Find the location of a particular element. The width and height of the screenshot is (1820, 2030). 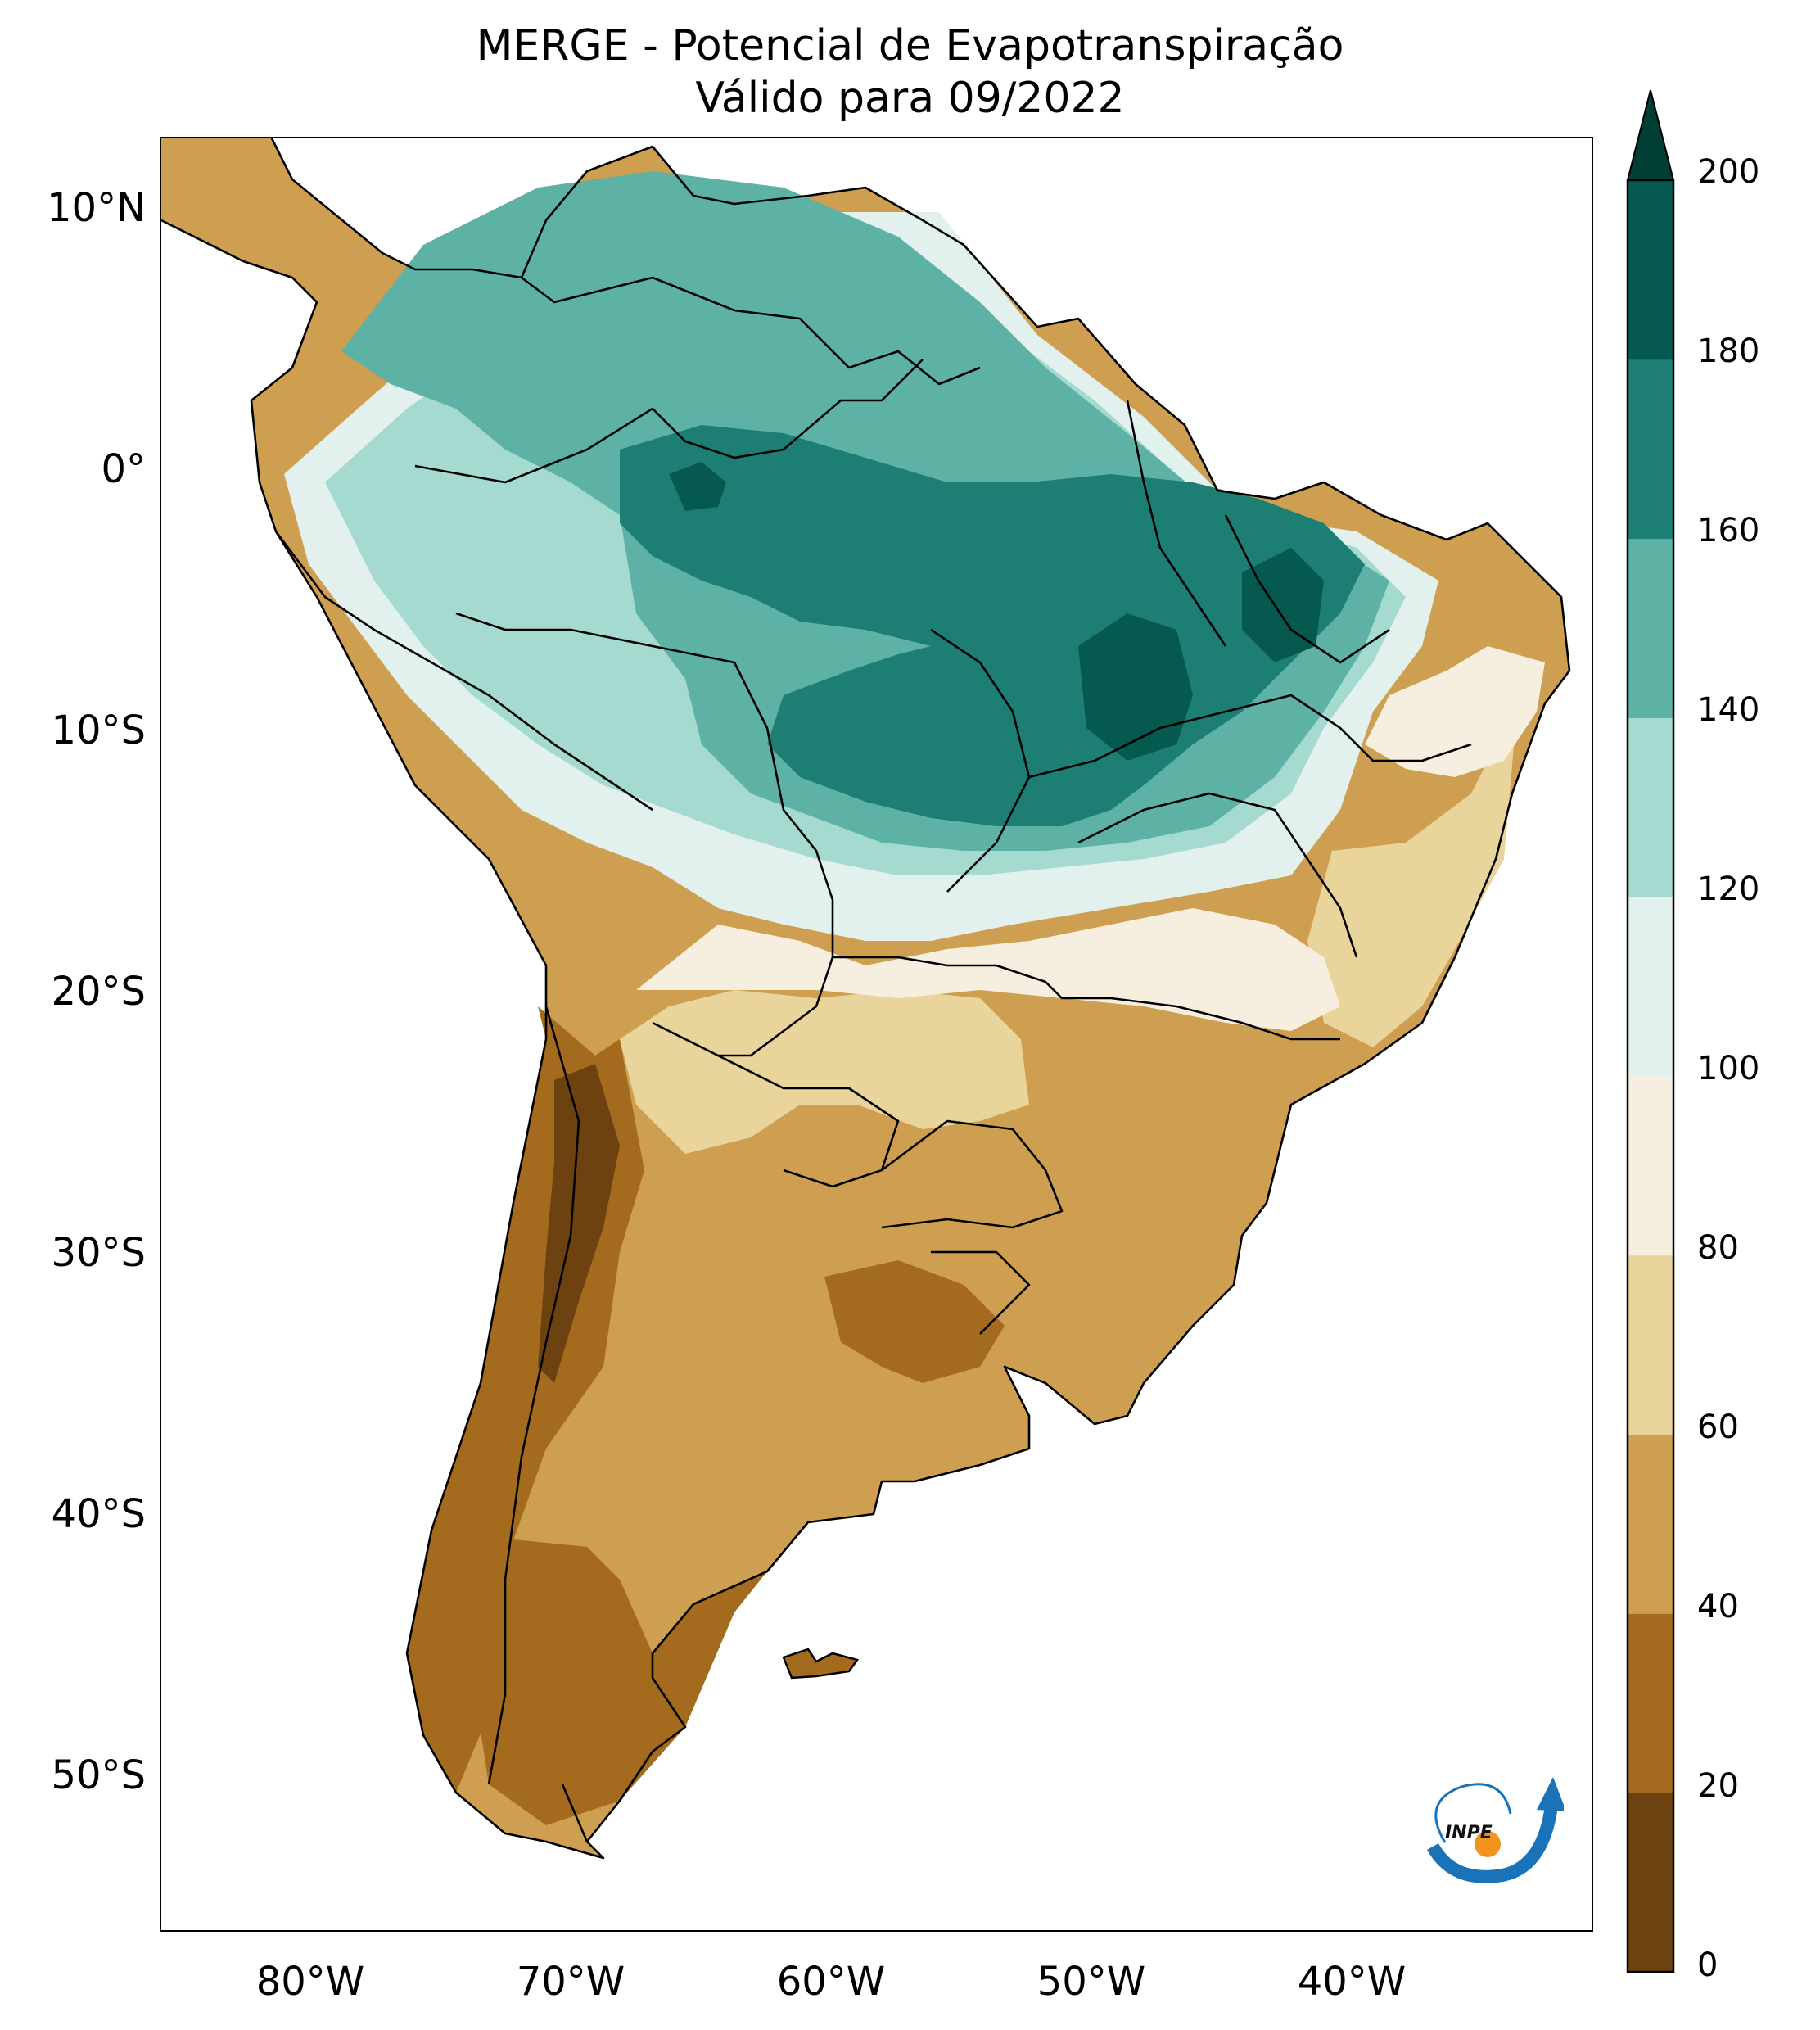

lat-tick-label: 10°N is located at coordinates (96, 208).